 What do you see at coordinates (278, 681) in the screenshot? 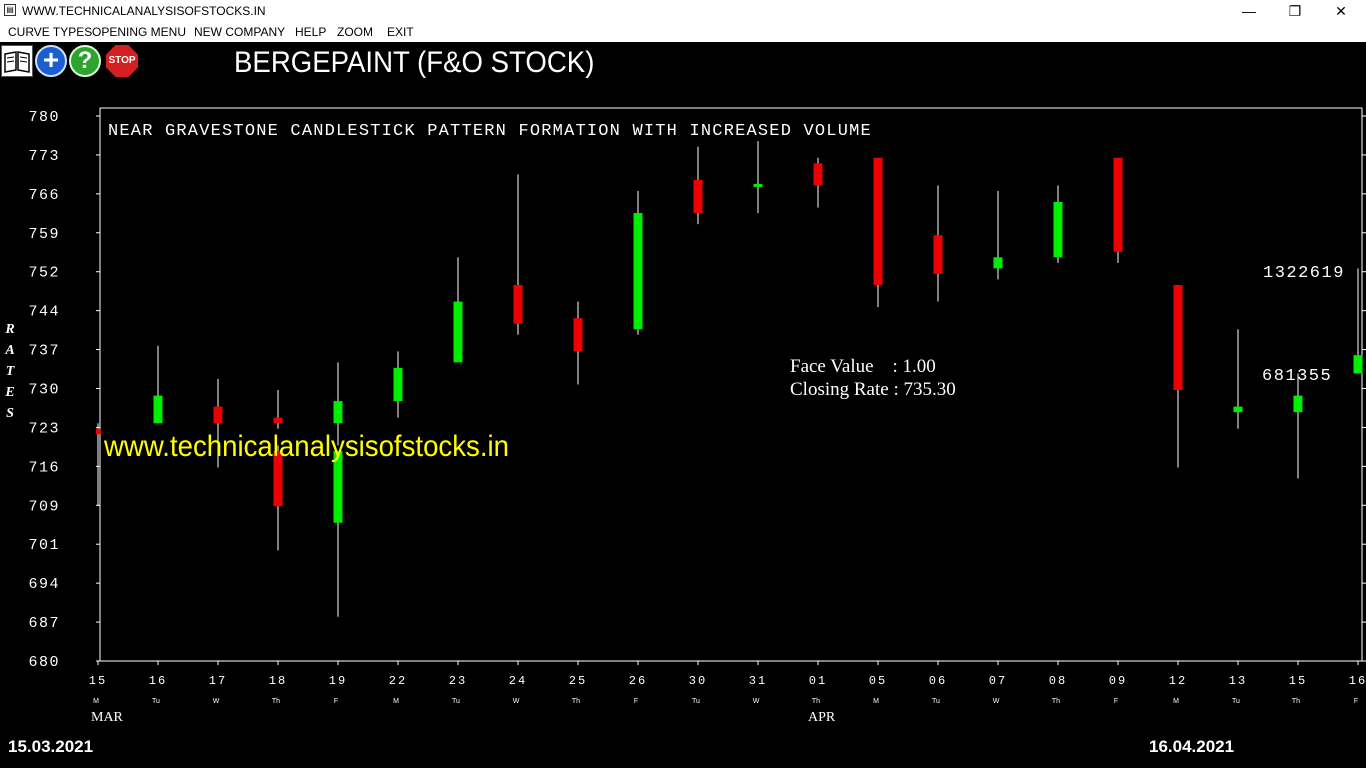
I see `x-tick-day-label: 18` at bounding box center [278, 681].